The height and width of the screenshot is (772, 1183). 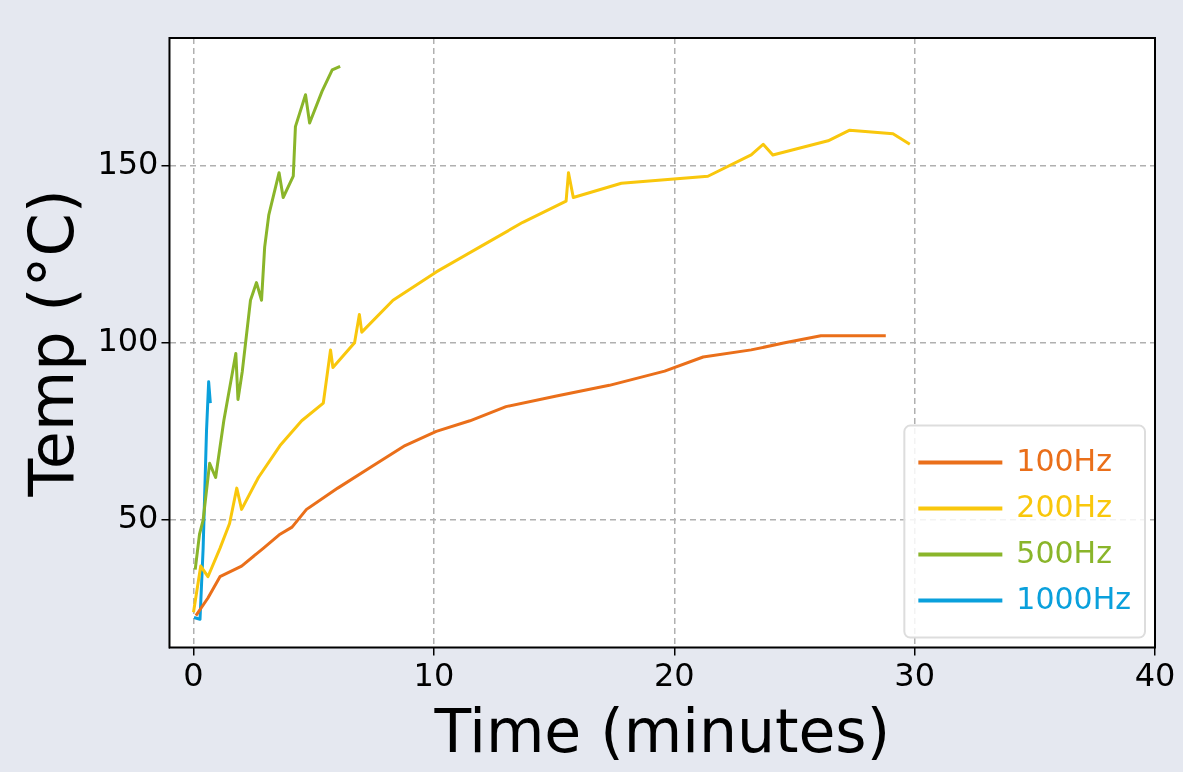 What do you see at coordinates (914, 675) in the screenshot?
I see `x-tick-label: 30` at bounding box center [914, 675].